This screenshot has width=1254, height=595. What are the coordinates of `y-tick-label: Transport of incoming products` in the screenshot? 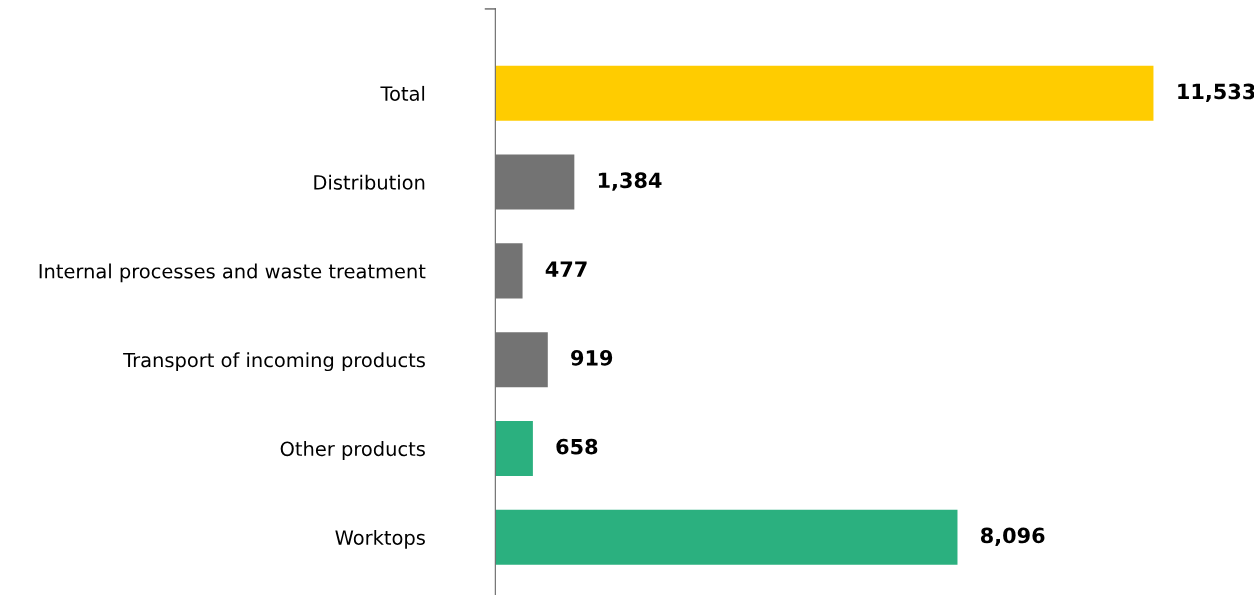 It's located at (274, 362).